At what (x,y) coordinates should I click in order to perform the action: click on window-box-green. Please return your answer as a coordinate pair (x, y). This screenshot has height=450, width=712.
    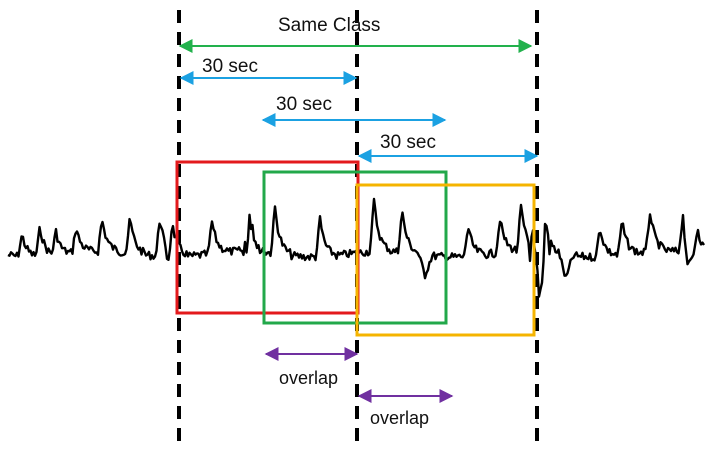
    Looking at the image, I should click on (355, 247).